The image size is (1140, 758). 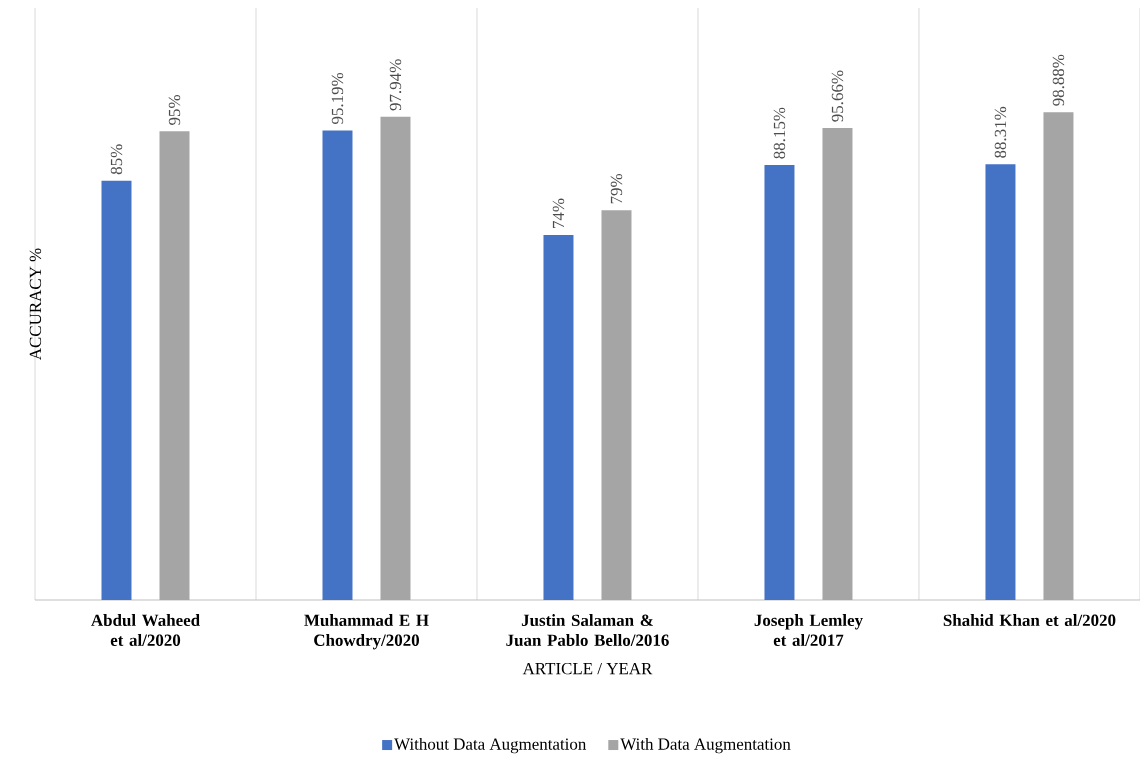 I want to click on x-tick-label: Abdul Waheed et al/2020, so click(x=145, y=630).